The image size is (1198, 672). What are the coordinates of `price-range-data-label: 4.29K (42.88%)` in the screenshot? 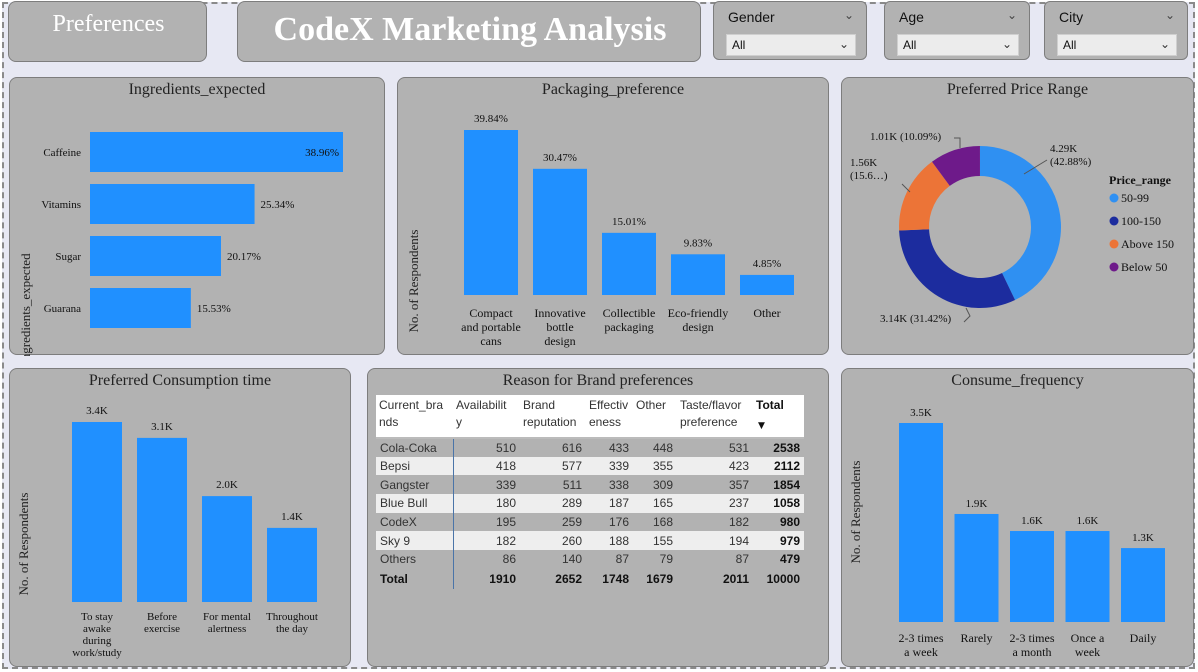 It's located at (1071, 155).